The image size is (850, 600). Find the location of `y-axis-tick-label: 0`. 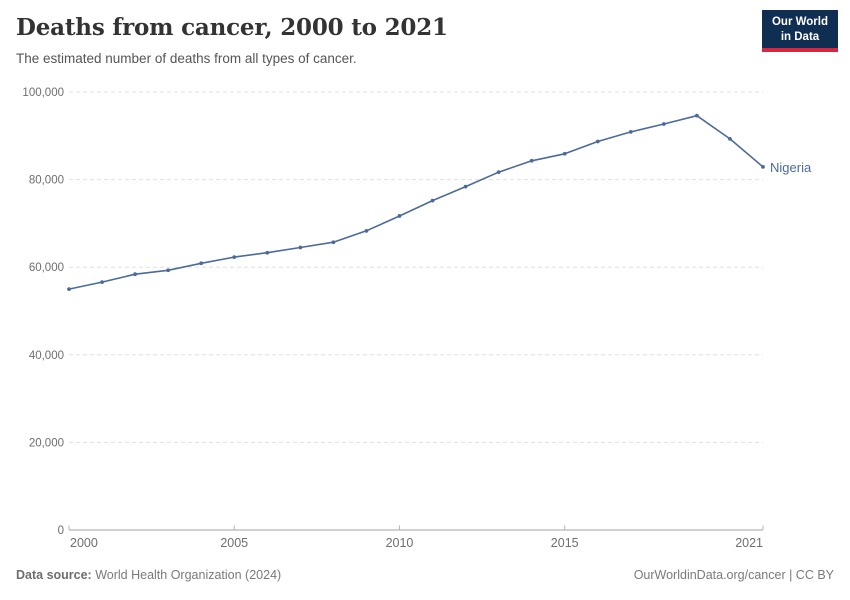

y-axis-tick-label: 0 is located at coordinates (61, 531).